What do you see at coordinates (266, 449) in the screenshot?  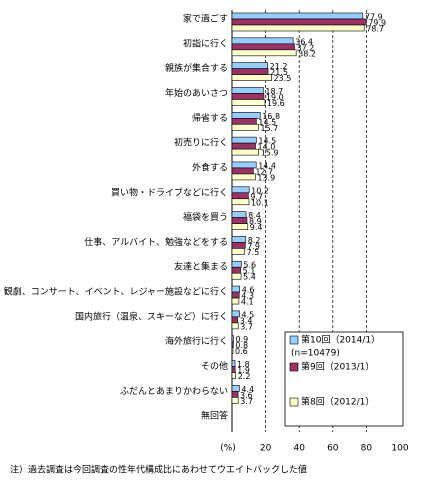 I see `x-tick-label: 20` at bounding box center [266, 449].